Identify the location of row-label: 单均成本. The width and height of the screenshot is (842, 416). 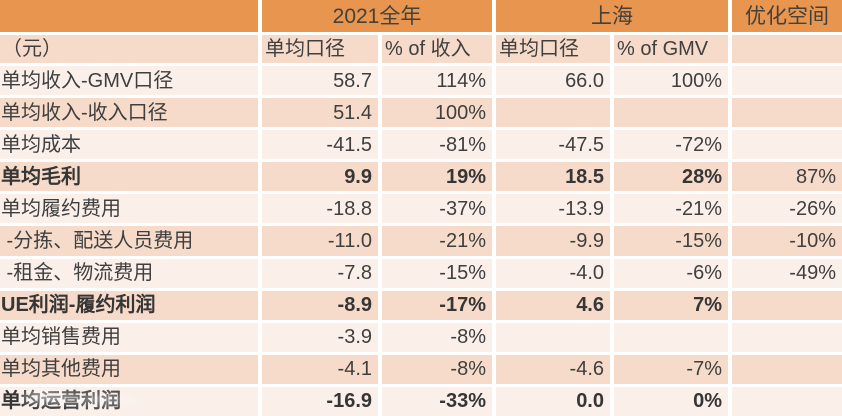
(129, 145).